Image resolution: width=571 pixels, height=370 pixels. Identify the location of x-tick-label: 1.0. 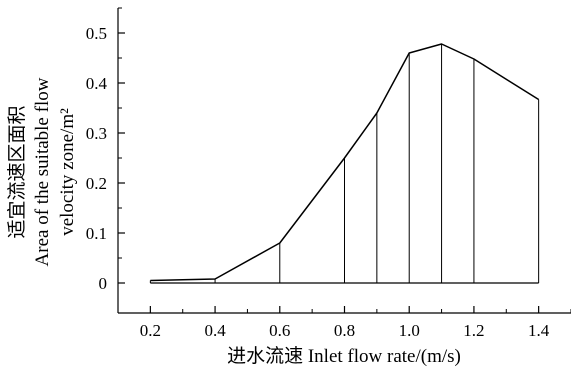
(409, 330).